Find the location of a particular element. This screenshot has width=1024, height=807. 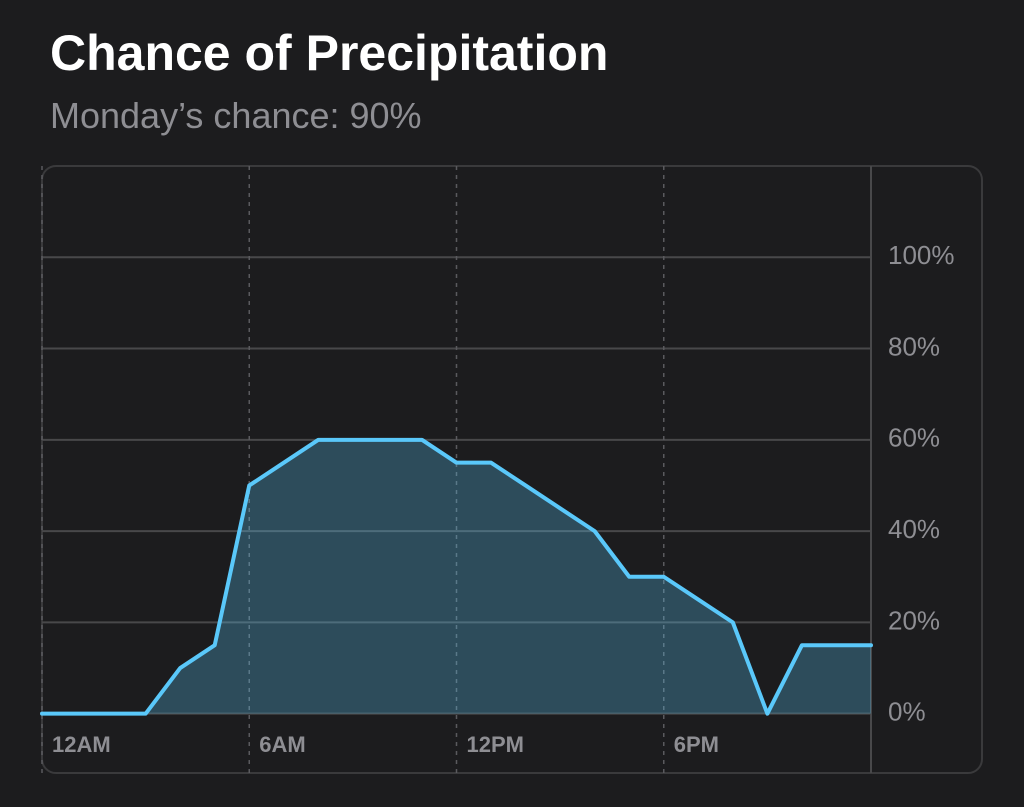

chart-title: Chance of Precipitation is located at coordinates (329, 53).